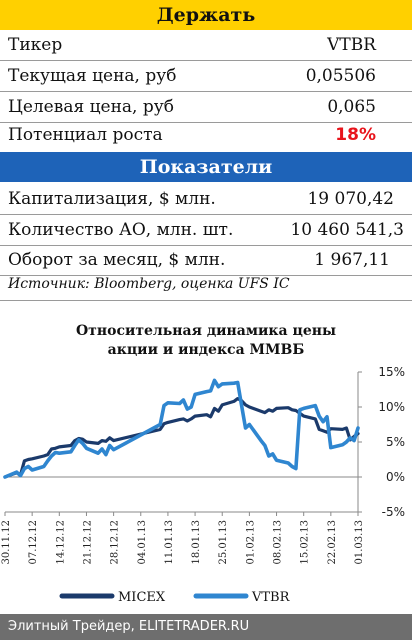 This screenshot has width=412, height=640. Describe the element at coordinates (85, 135) in the screenshot. I see `upside-label: Потенциал роста` at that location.